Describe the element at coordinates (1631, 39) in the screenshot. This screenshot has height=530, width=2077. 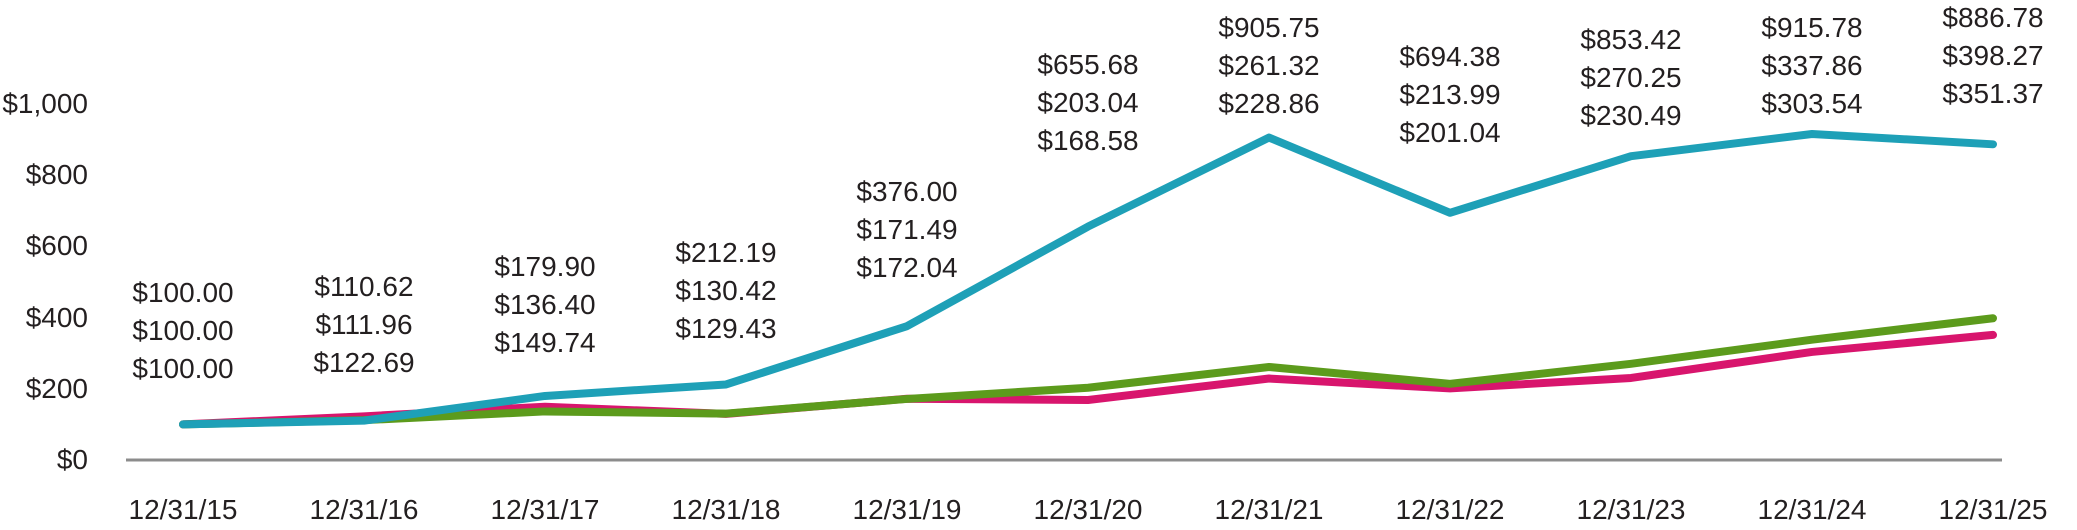
I see `data-label: $853.42` at that location.